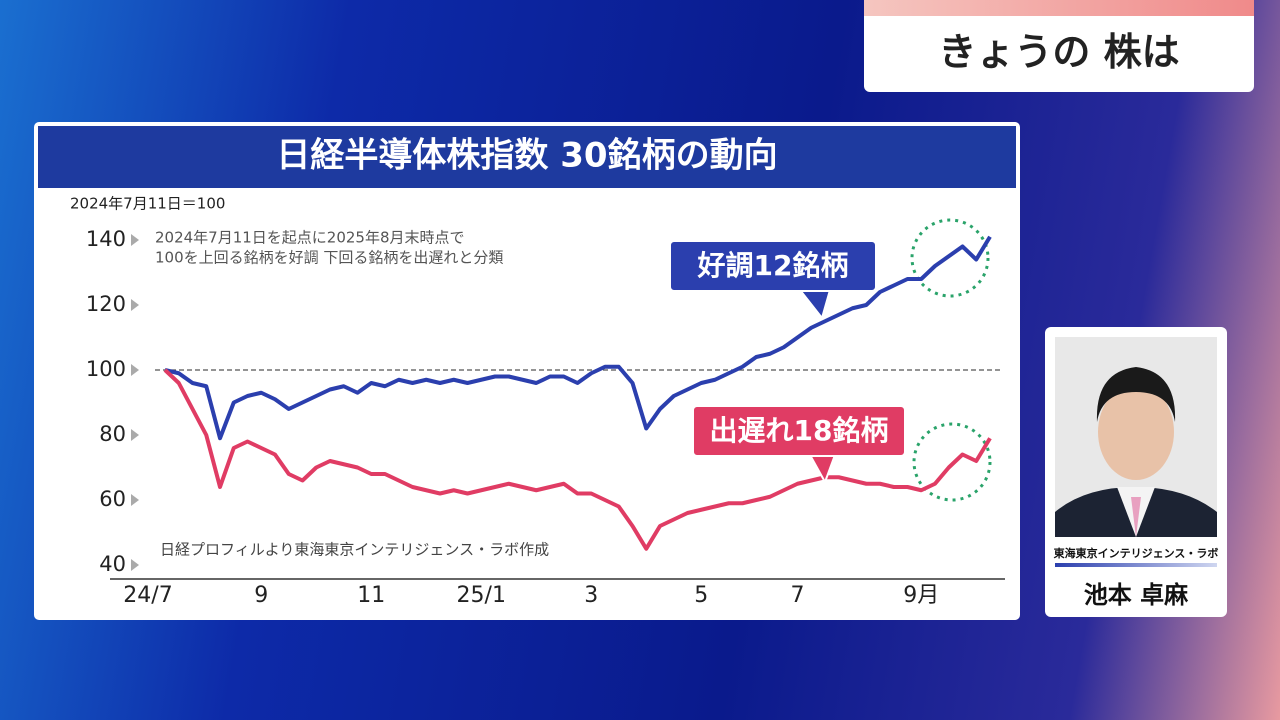 This screenshot has width=1280, height=720. I want to click on presenter-name: 池本 卓麻, so click(1136, 595).